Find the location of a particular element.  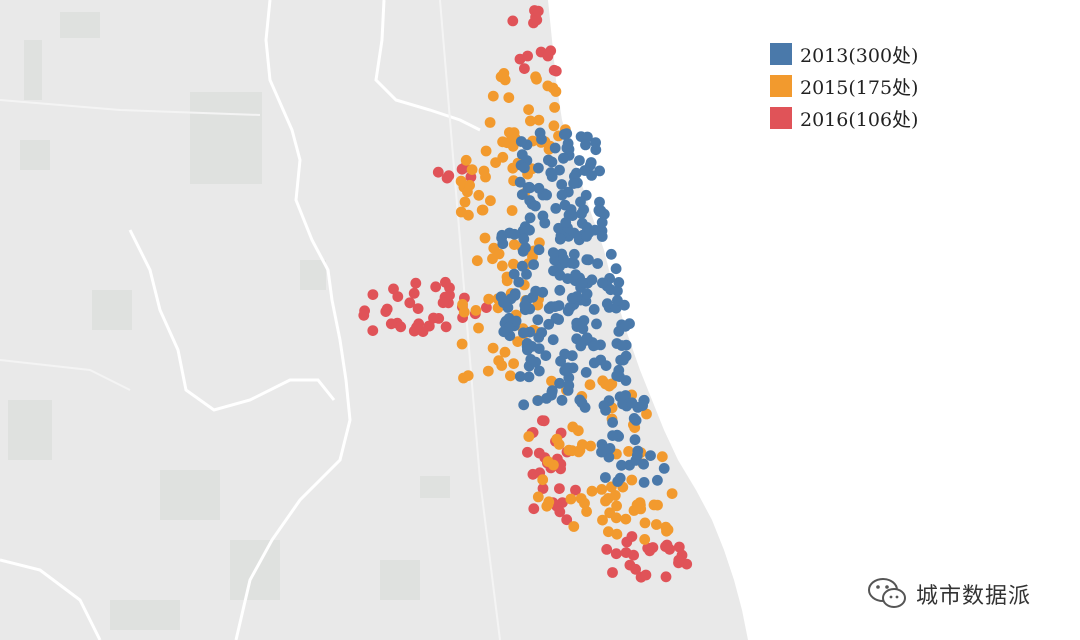

legend-item-2015: 2015(175处) is located at coordinates (865, 86).